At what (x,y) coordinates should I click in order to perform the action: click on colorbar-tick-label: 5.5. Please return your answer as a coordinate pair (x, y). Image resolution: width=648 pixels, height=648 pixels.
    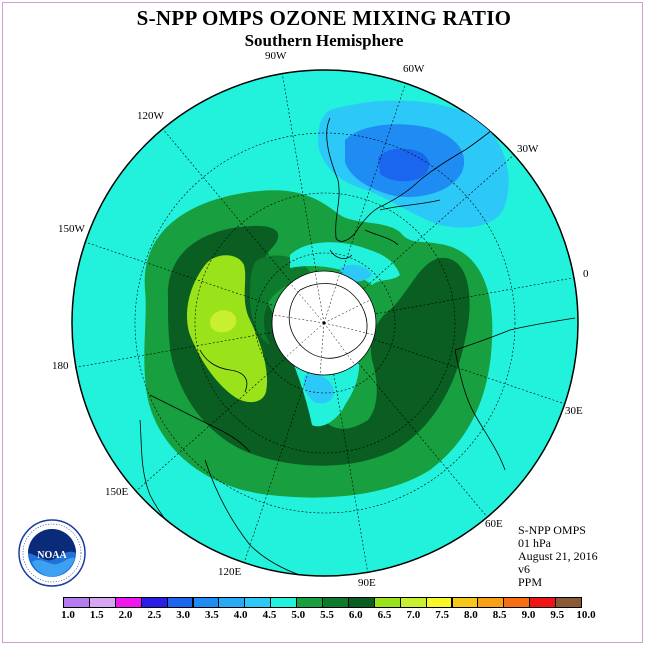
    Looking at the image, I should click on (327, 615).